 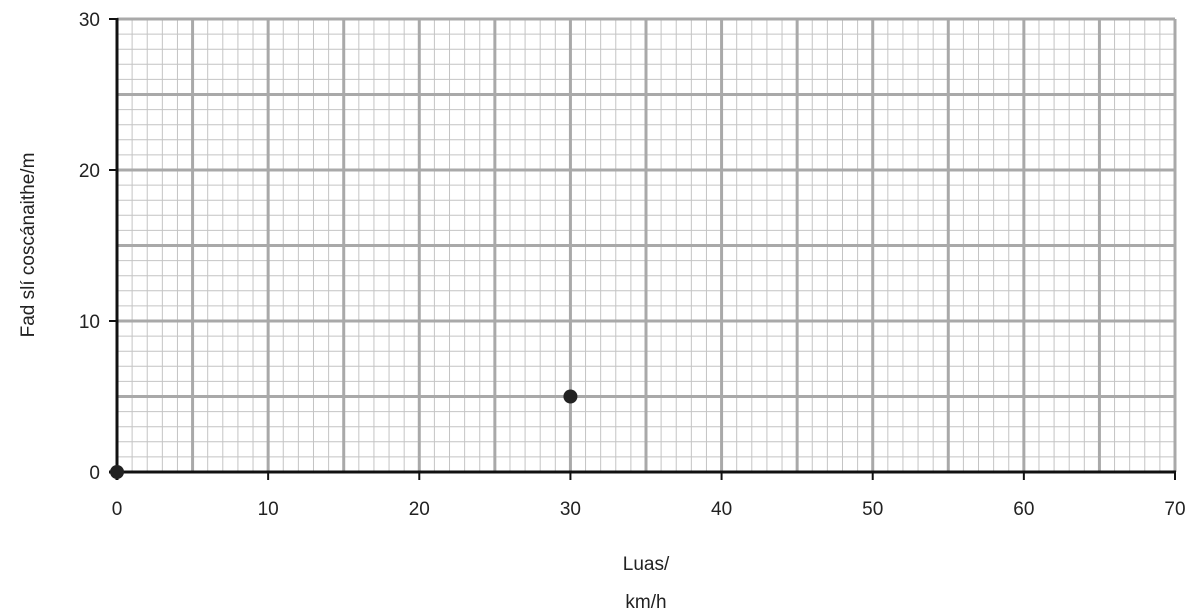 I want to click on x-tick-label: 60, so click(x=1023, y=509).